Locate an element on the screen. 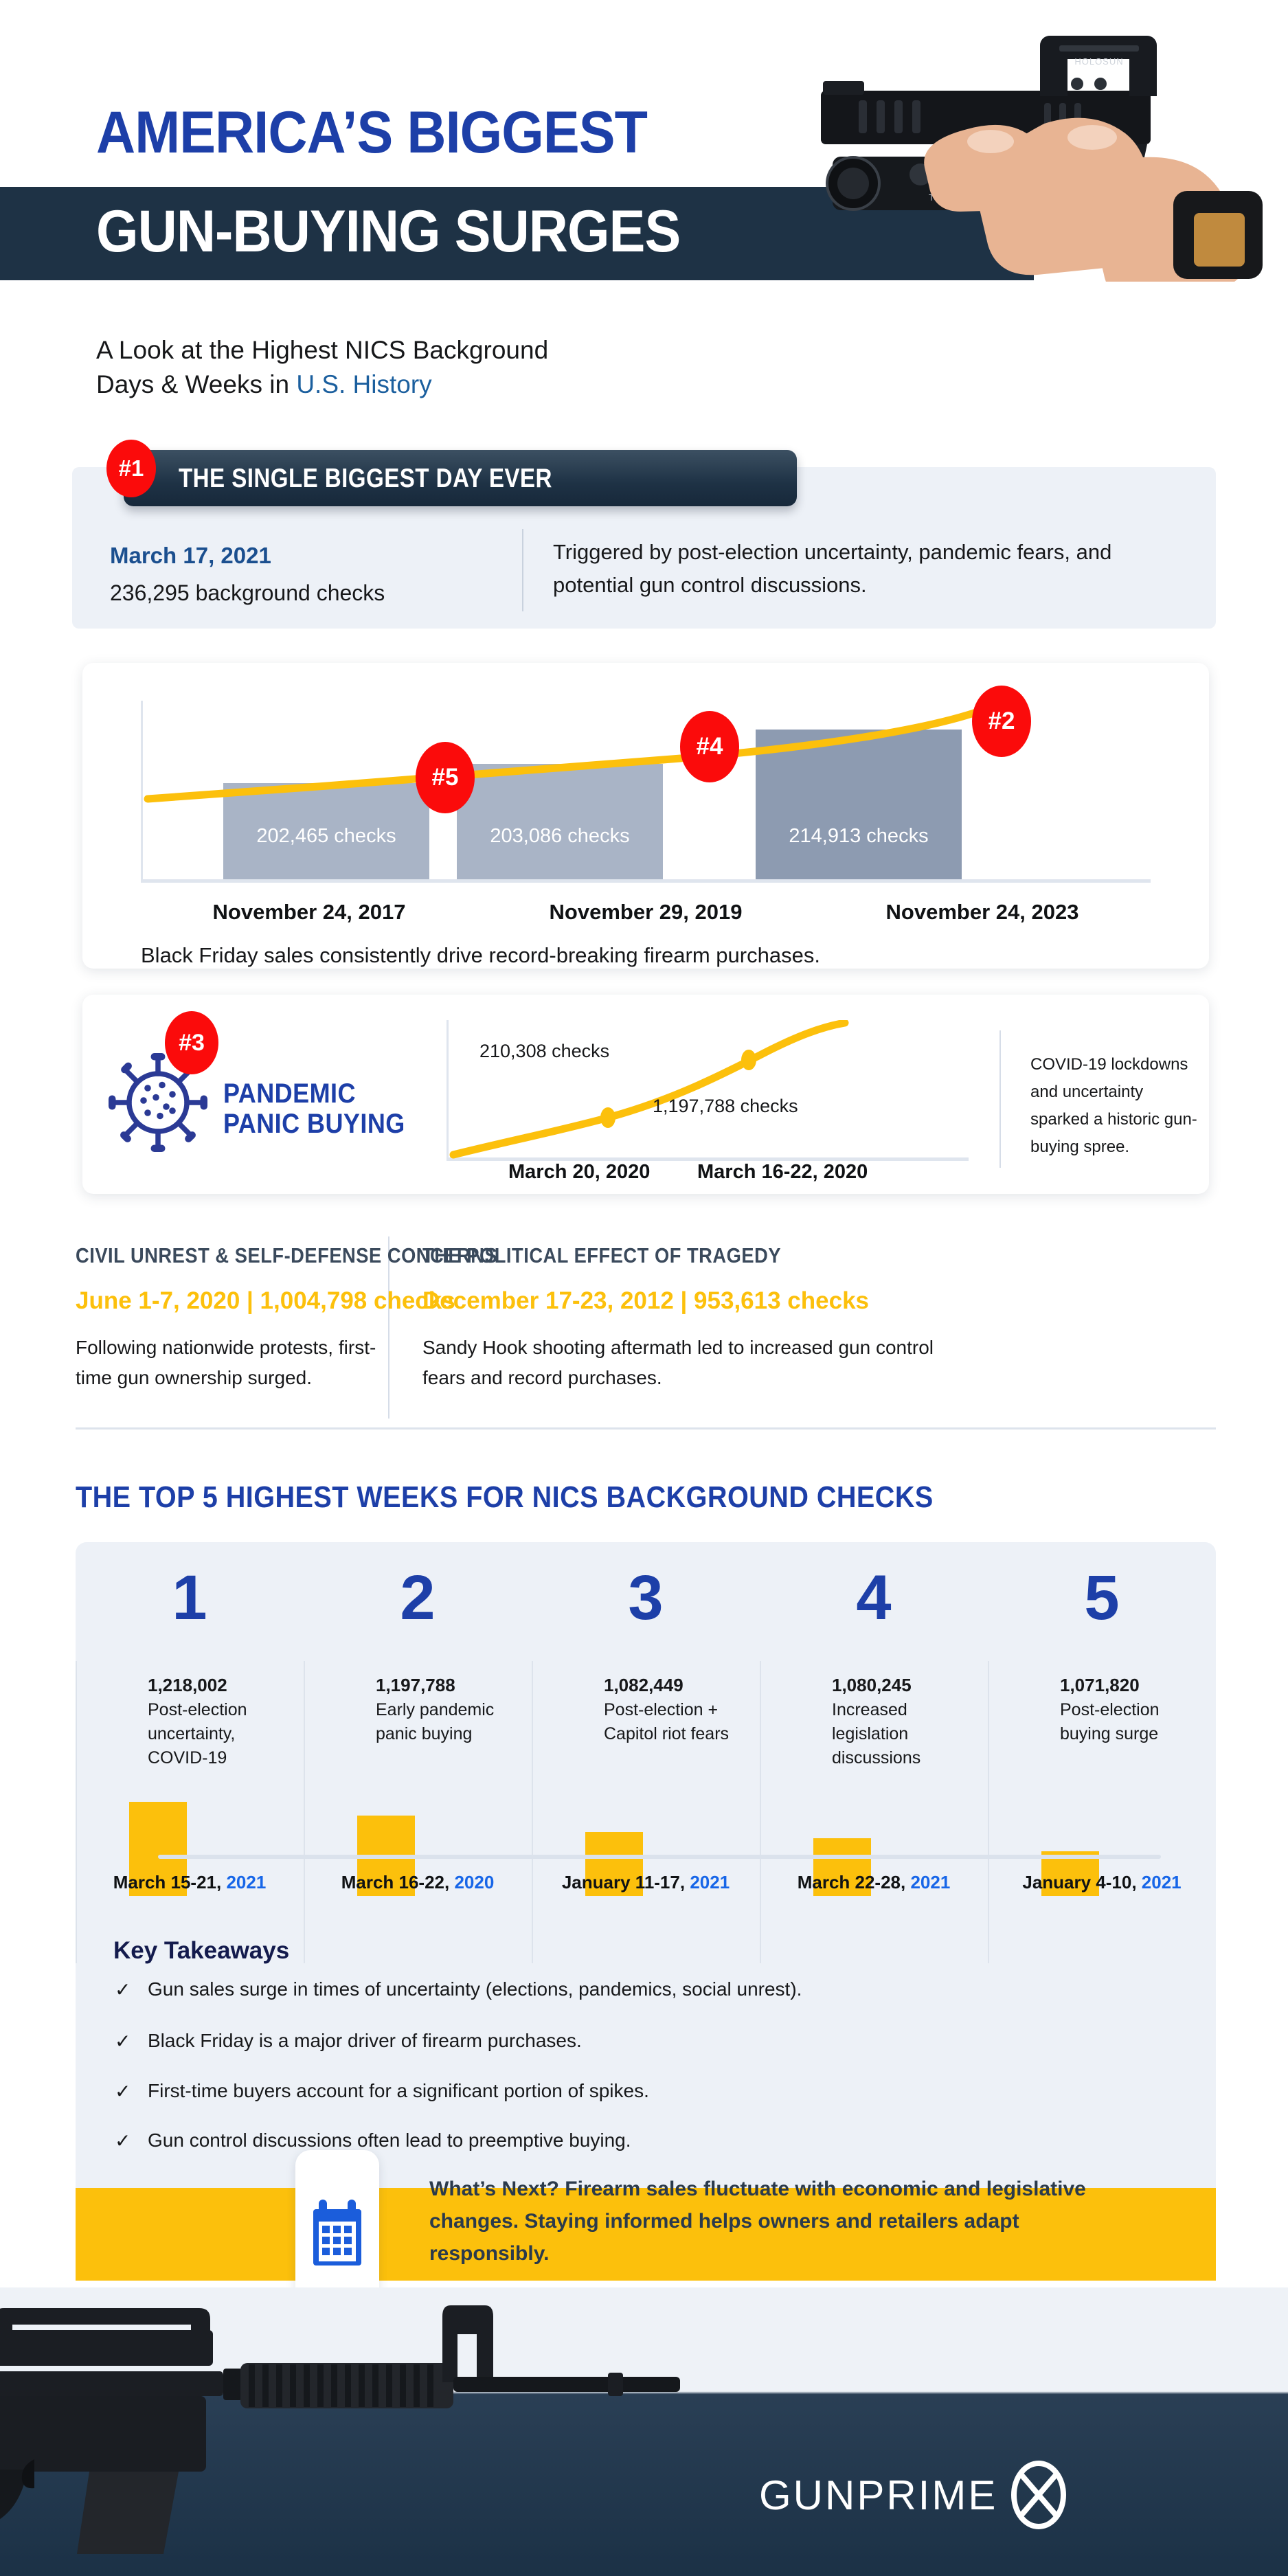  civil-unrest-highlight: June 1-7, 2020 | 1,004,798 checks is located at coordinates (265, 1300).